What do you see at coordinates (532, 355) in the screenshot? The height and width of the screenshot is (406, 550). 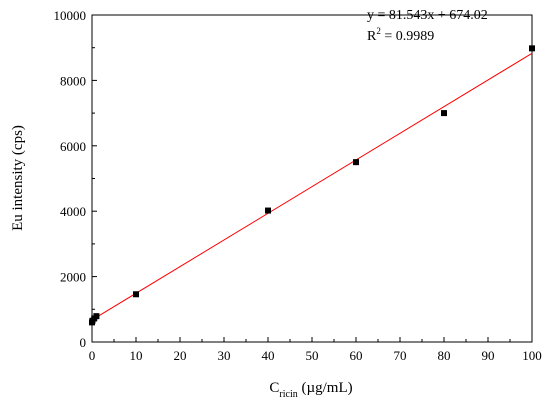 I see `x-tick-label: 100` at bounding box center [532, 355].